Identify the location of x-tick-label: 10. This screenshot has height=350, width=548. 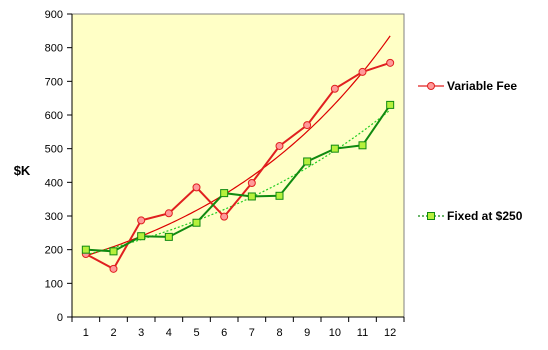
(335, 333).